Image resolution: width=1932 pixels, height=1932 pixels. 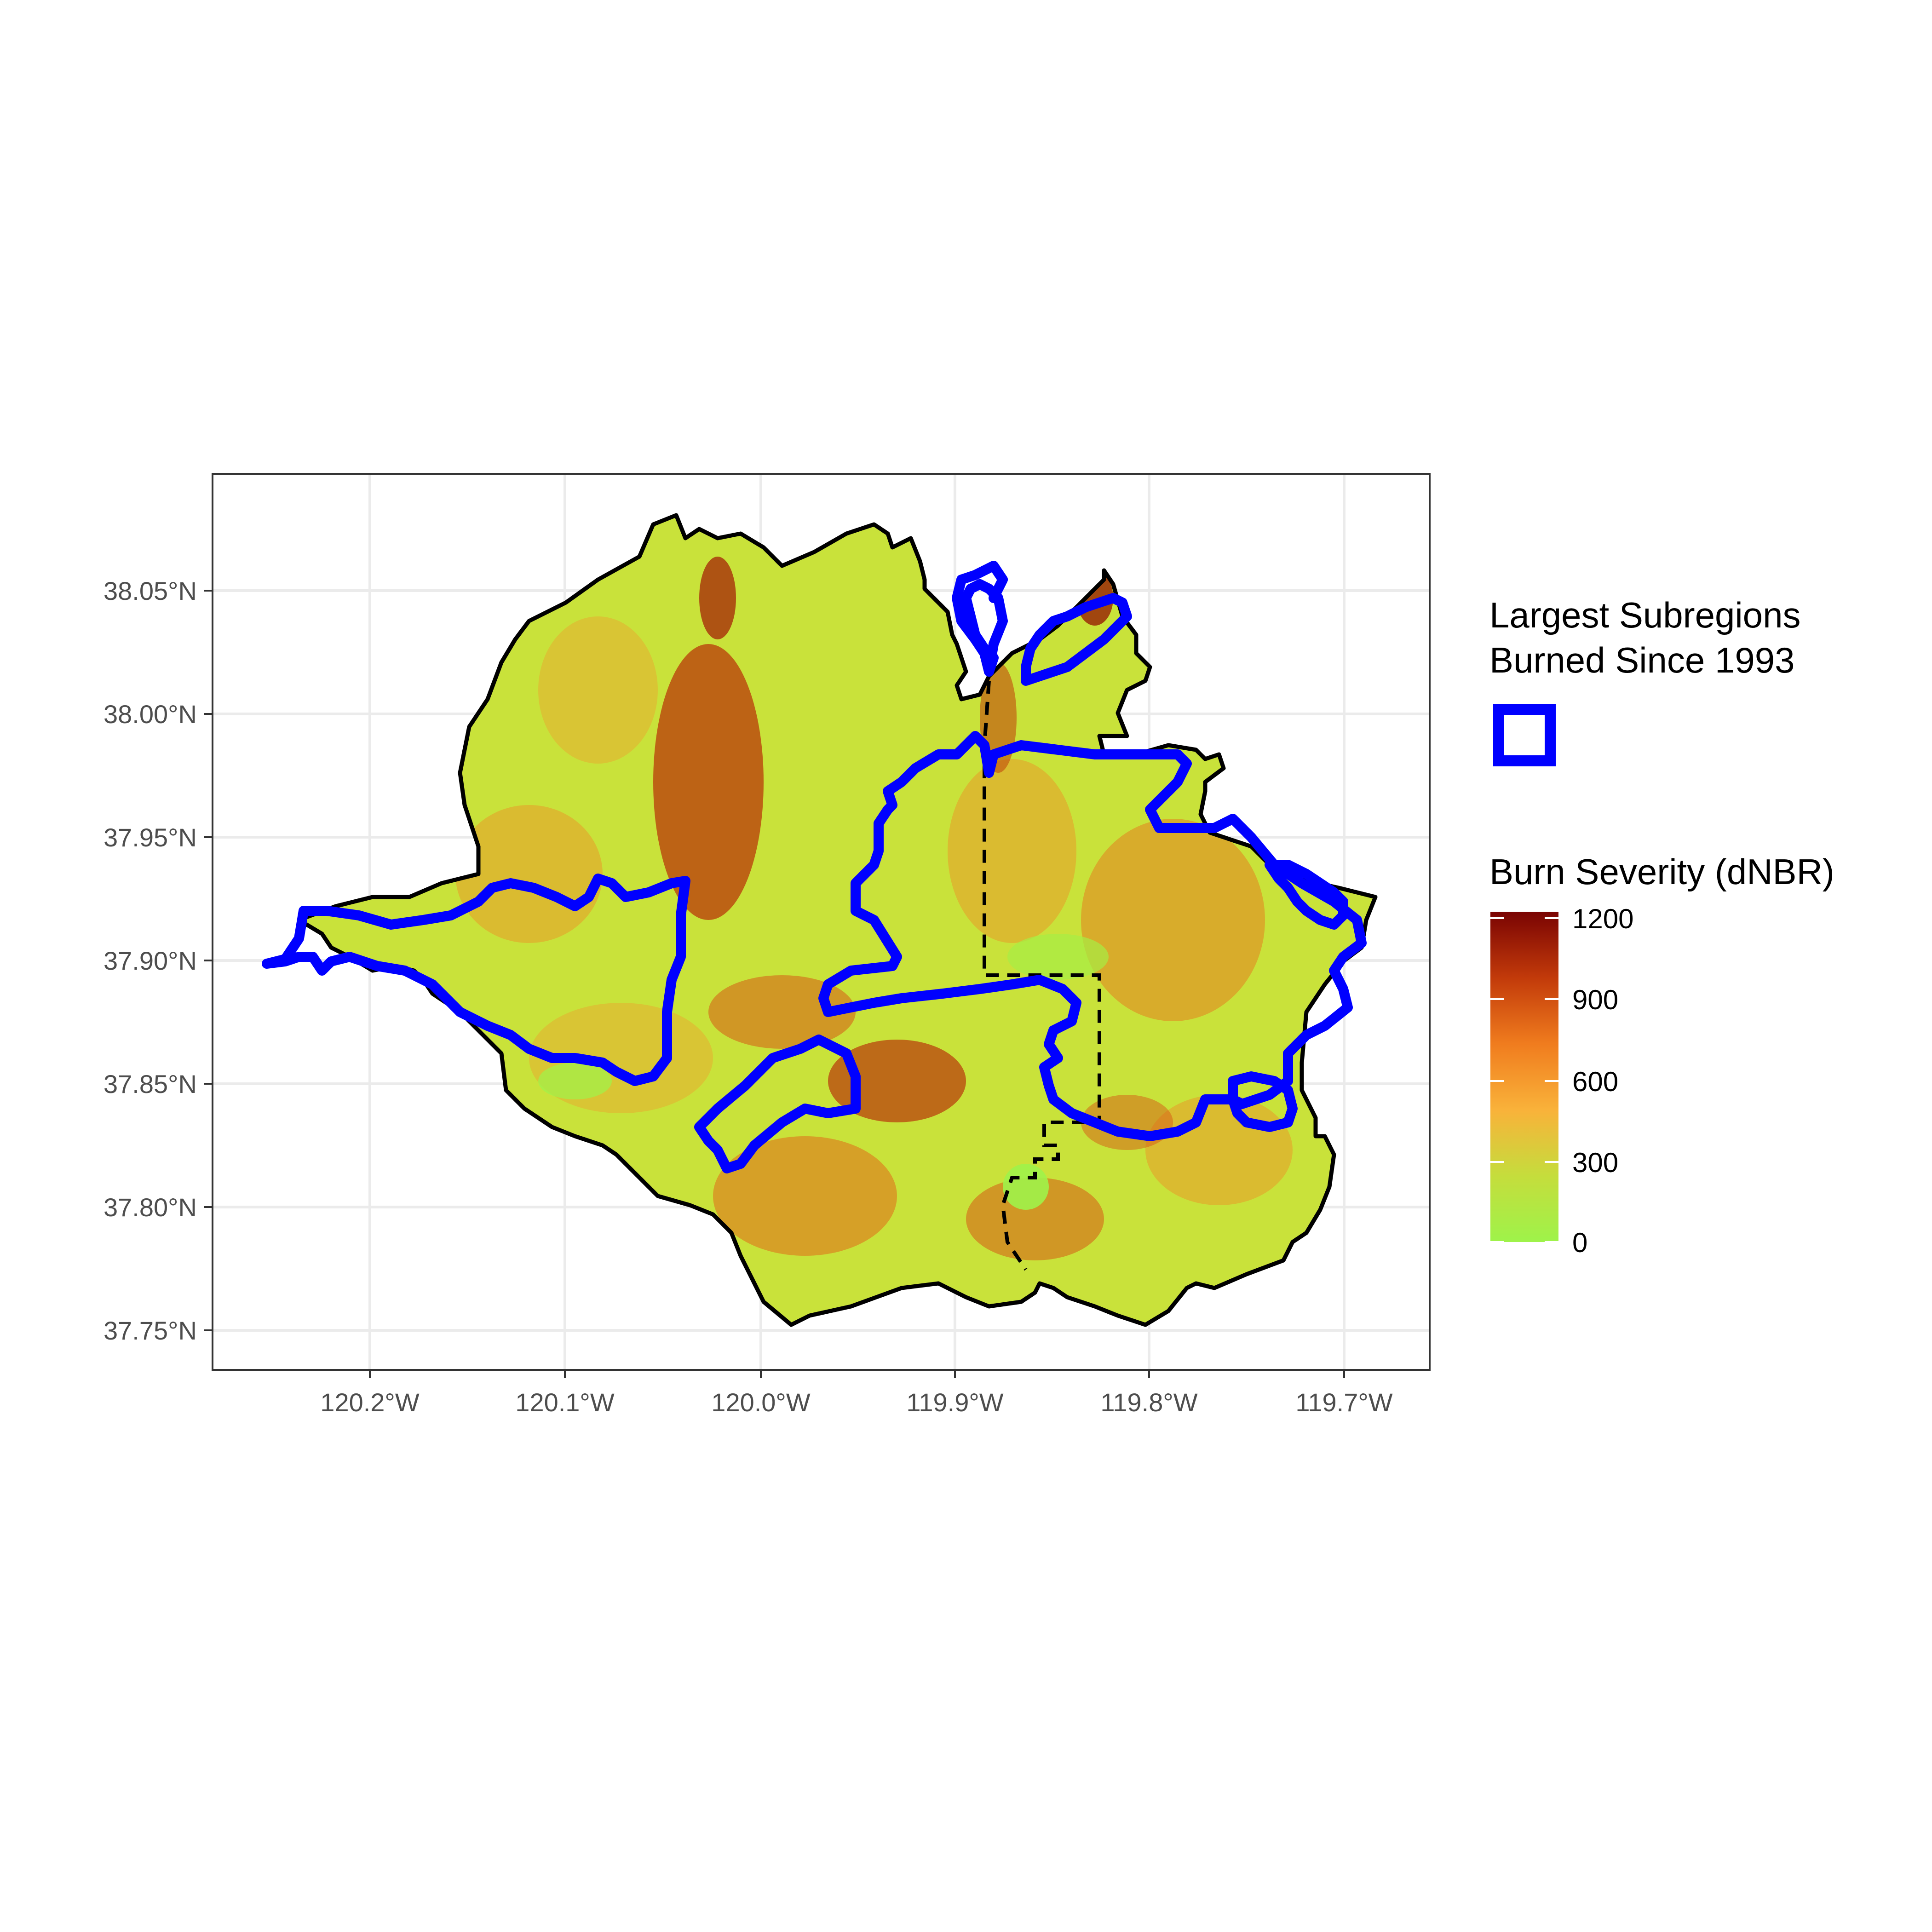 I want to click on legend-subregions-title-line1: Largest Subregions, so click(x=1644, y=615).